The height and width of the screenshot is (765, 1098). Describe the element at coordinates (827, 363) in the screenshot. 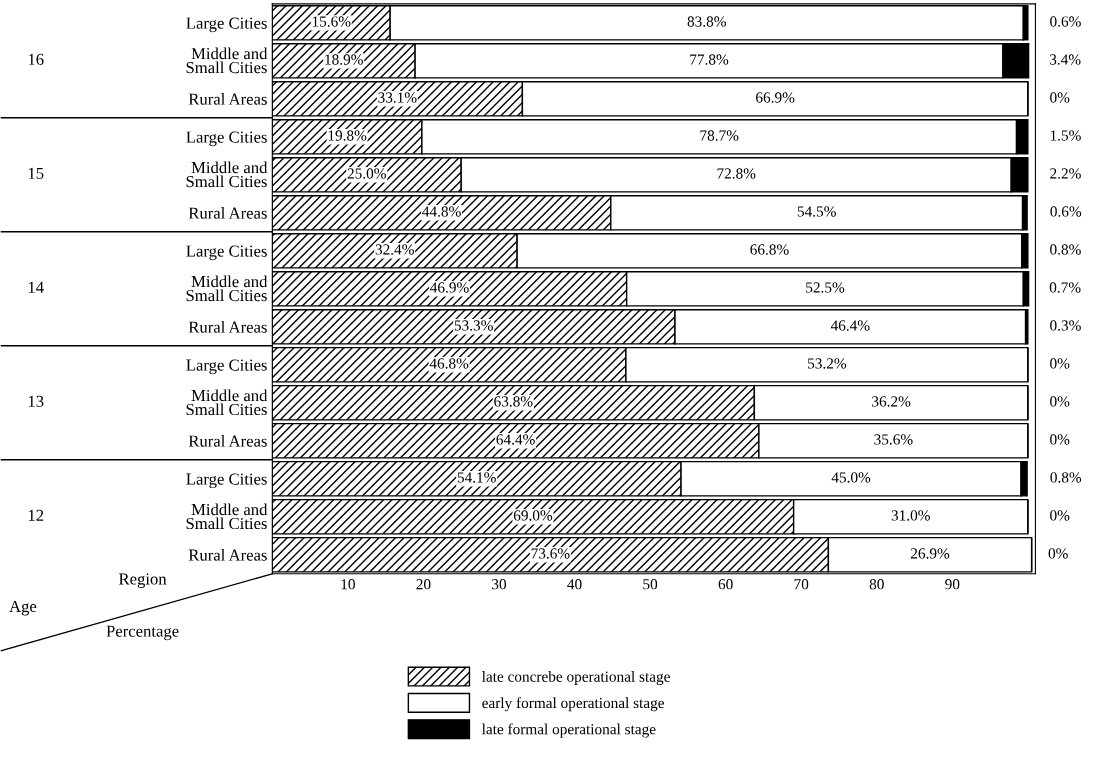

I see `data-label: 53.2%` at that location.